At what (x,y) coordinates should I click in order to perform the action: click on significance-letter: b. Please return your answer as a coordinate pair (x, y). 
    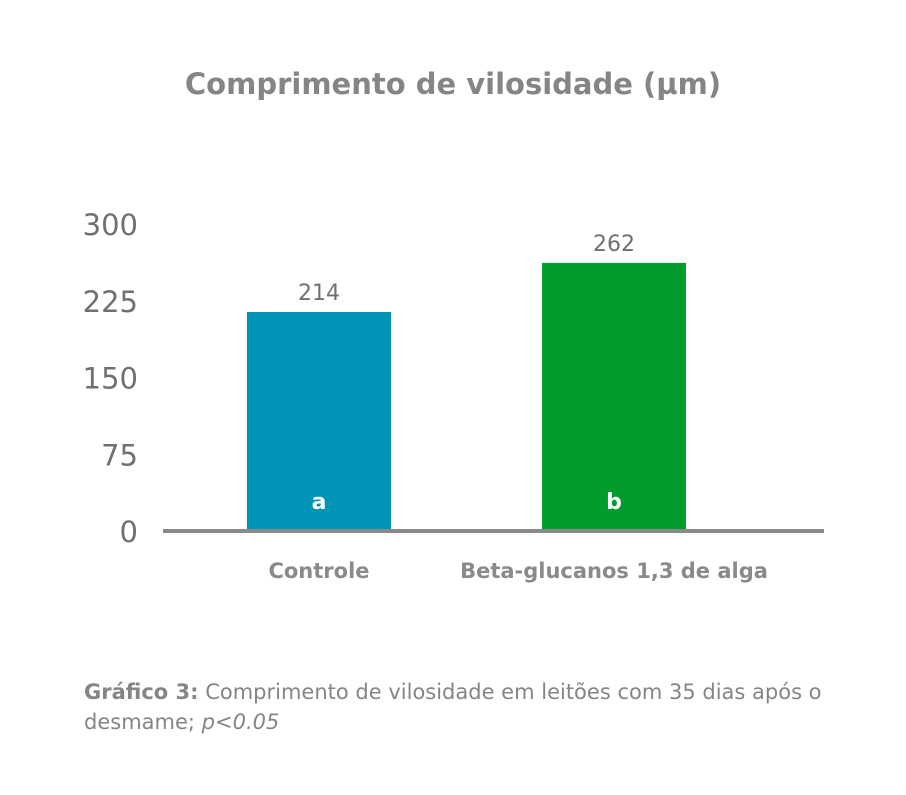
    Looking at the image, I should click on (614, 502).